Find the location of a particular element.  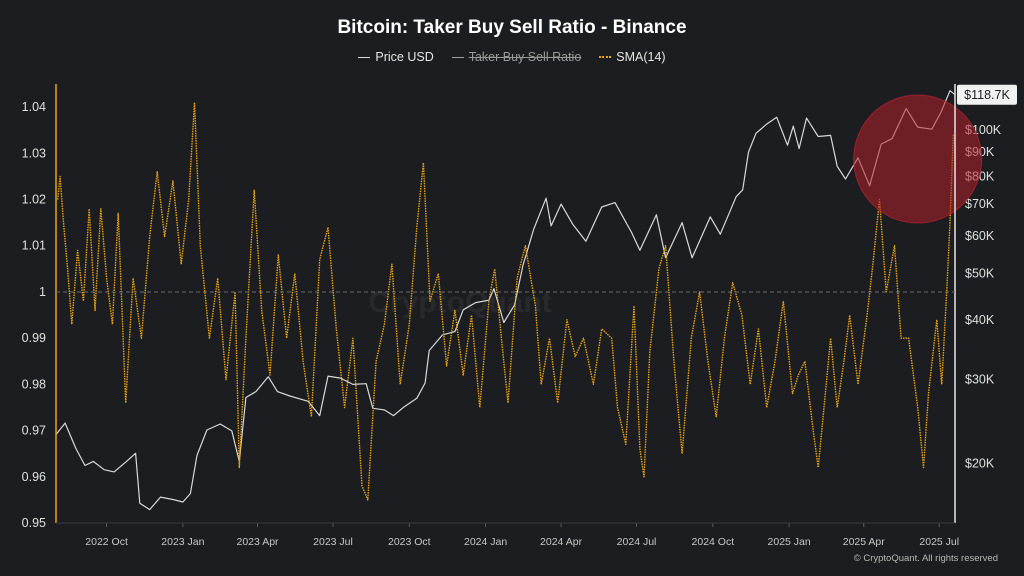

legend-swatch-price-usd is located at coordinates (364, 57).